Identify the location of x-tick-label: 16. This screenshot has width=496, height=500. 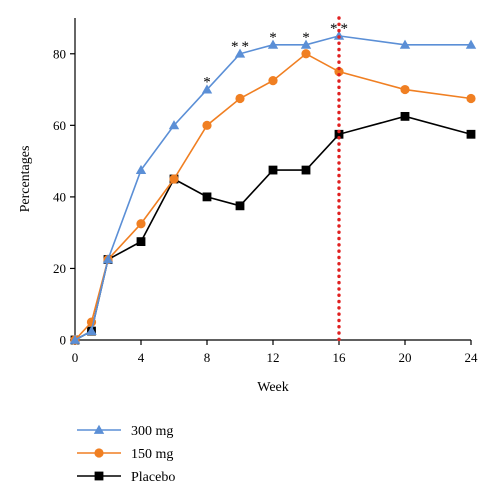
(340, 357).